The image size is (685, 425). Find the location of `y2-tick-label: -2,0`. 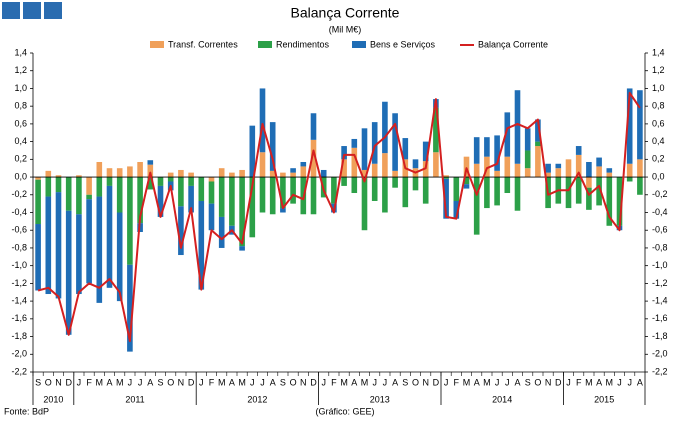

y2-tick-label: -2,0 is located at coordinates (660, 354).